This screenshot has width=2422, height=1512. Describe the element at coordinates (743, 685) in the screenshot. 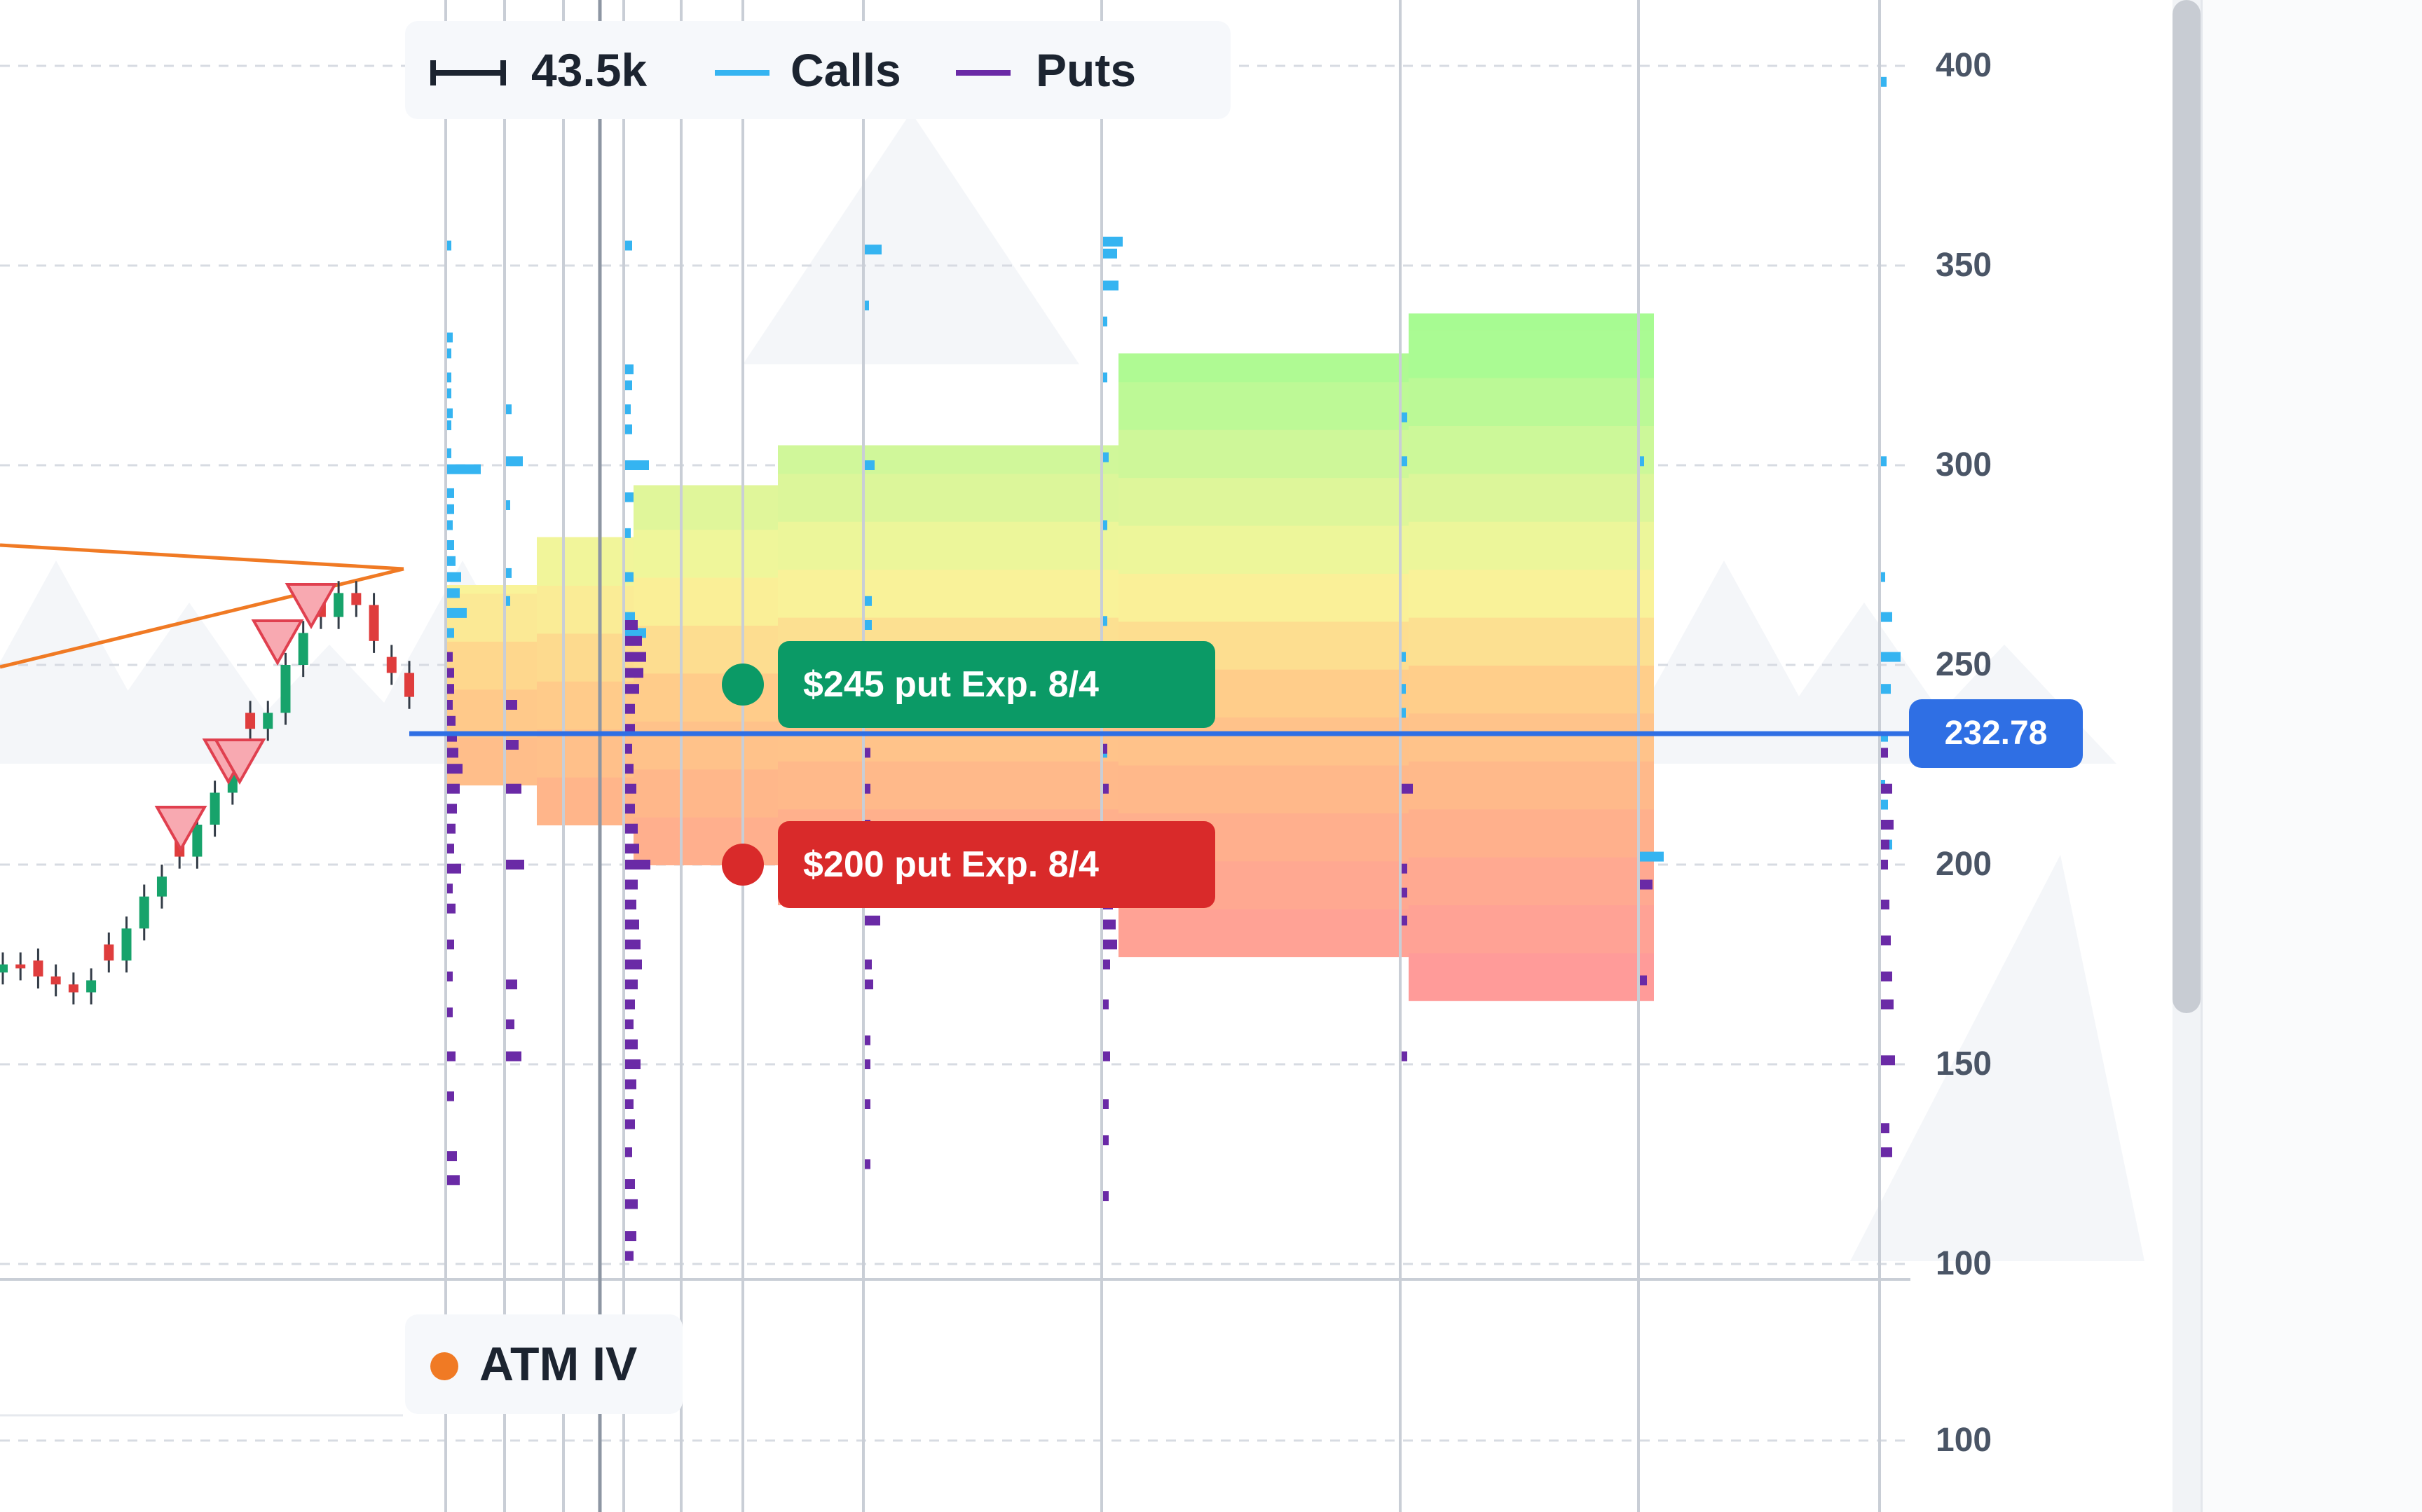

I see `green-annotation-dot` at that location.